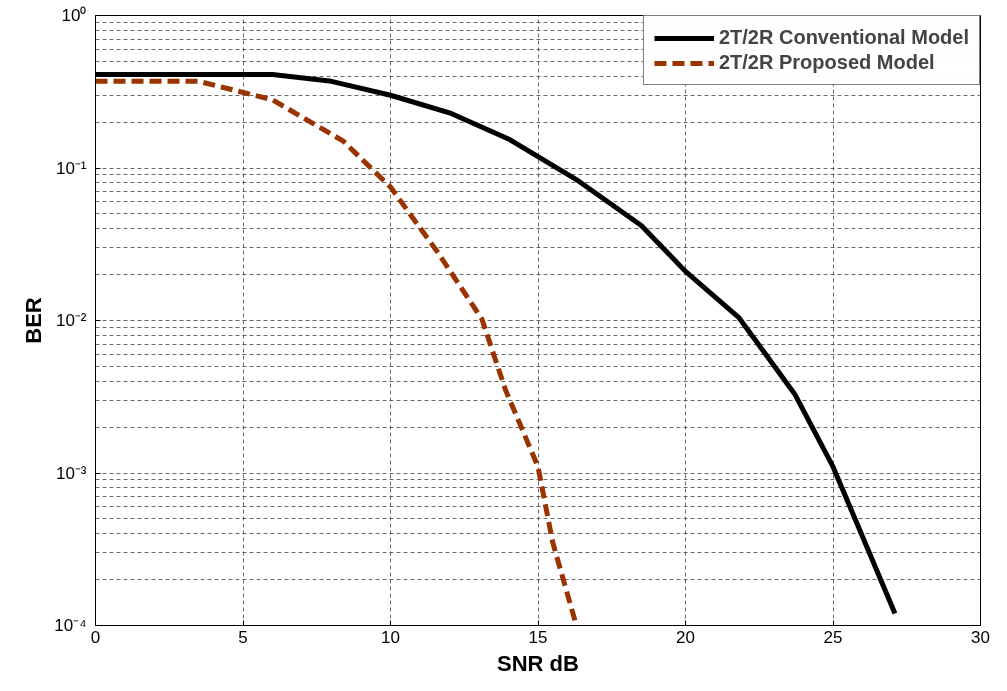  I want to click on x-tick-label: 15, so click(538, 637).